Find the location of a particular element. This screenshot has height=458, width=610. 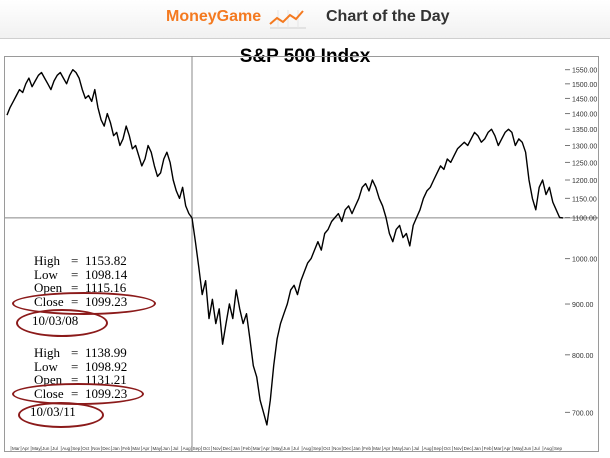

low-value: 1098.92 is located at coordinates (106, 366).